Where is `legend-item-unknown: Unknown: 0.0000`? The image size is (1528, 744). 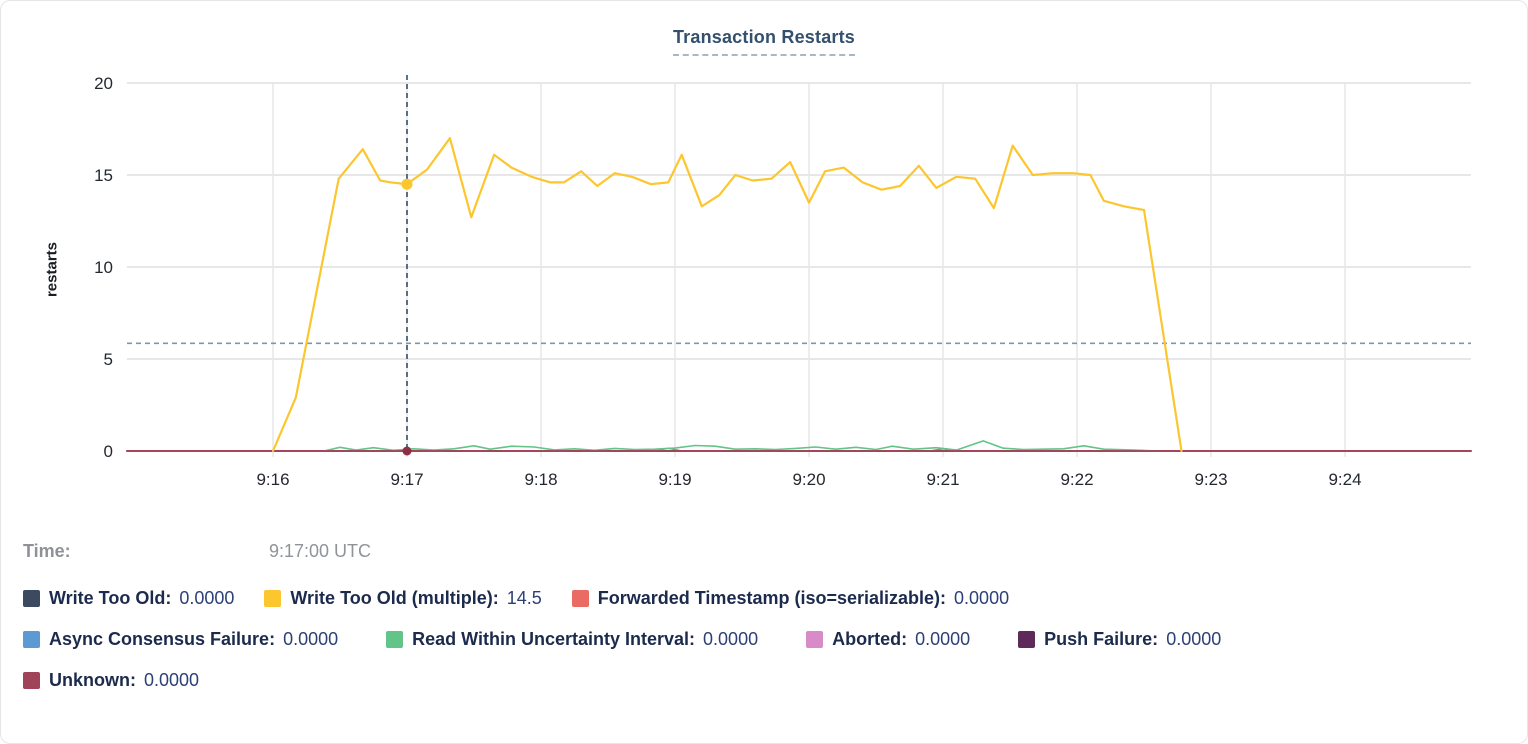 legend-item-unknown: Unknown: 0.0000 is located at coordinates (111, 680).